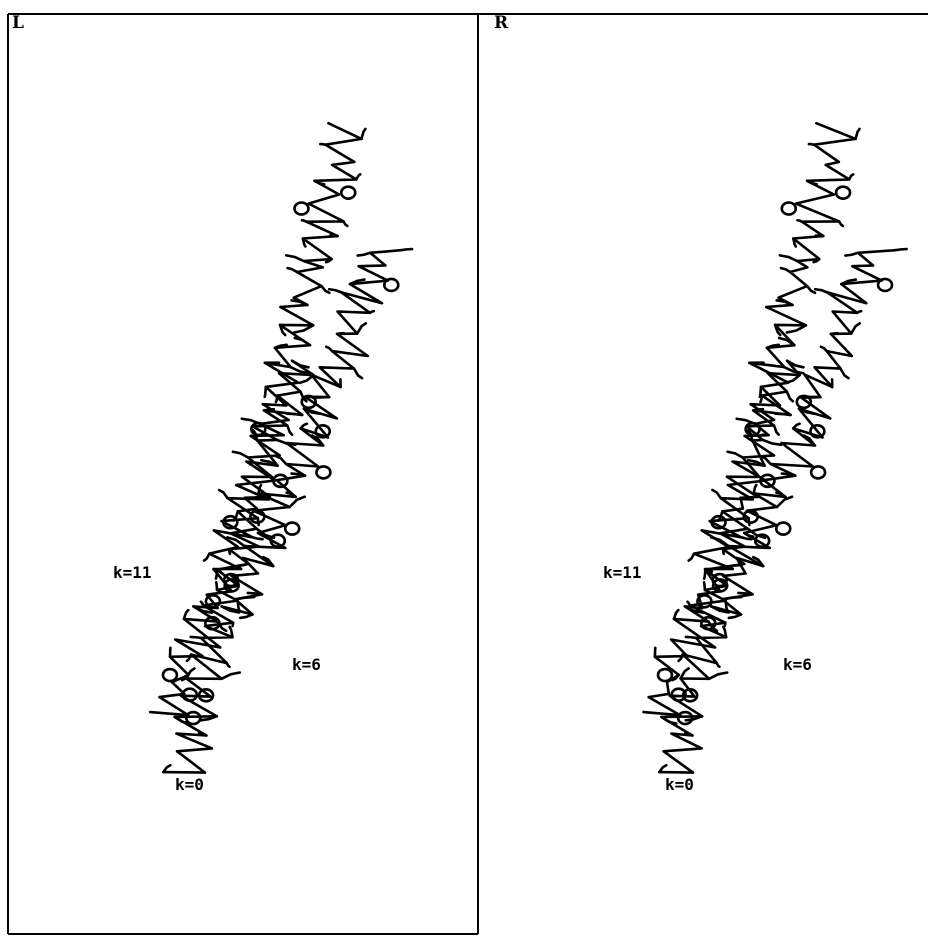 This screenshot has width=928, height=939. Describe the element at coordinates (132, 572) in the screenshot. I see `annotation: k=11` at that location.